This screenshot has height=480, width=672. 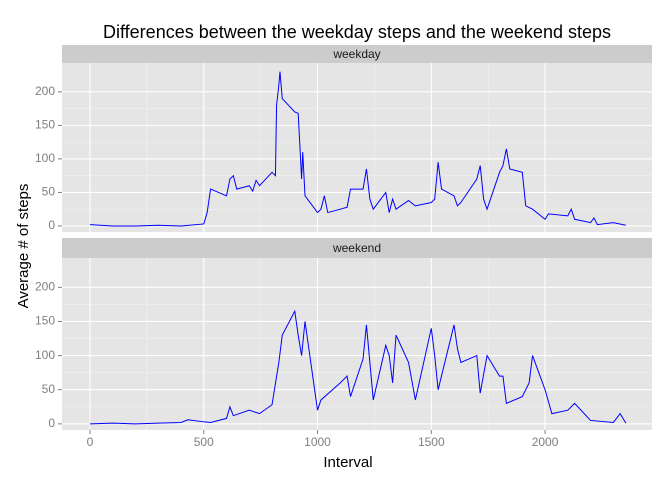 I want to click on strip-label: weekend, so click(x=356, y=248).